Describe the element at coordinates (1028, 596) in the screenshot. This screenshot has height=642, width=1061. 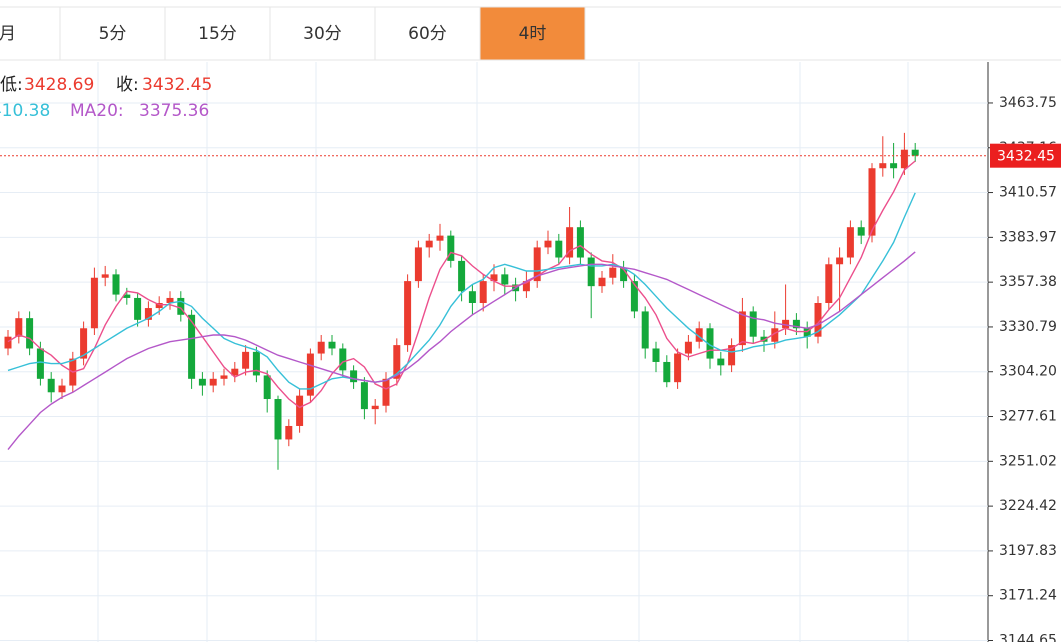
I see `y-tick-label: 3171.24` at that location.